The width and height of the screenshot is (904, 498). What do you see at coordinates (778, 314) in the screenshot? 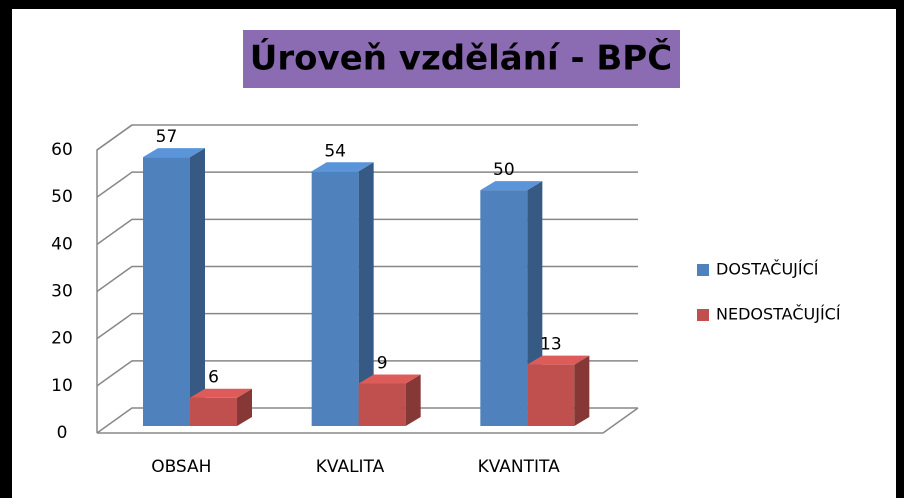
I see `legend-label: NEDOSTAČUJÍCÍ` at bounding box center [778, 314].